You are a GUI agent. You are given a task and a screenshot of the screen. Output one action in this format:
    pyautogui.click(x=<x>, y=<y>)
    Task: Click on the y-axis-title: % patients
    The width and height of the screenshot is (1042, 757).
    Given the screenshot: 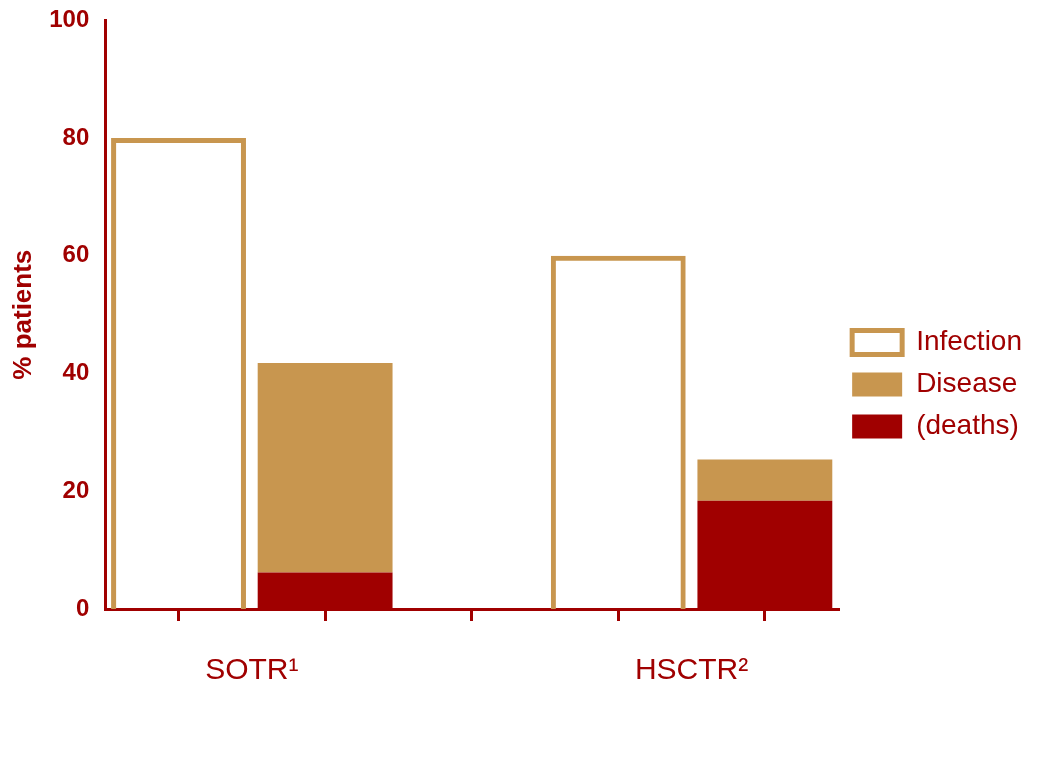 What is the action you would take?
    pyautogui.click(x=21, y=314)
    